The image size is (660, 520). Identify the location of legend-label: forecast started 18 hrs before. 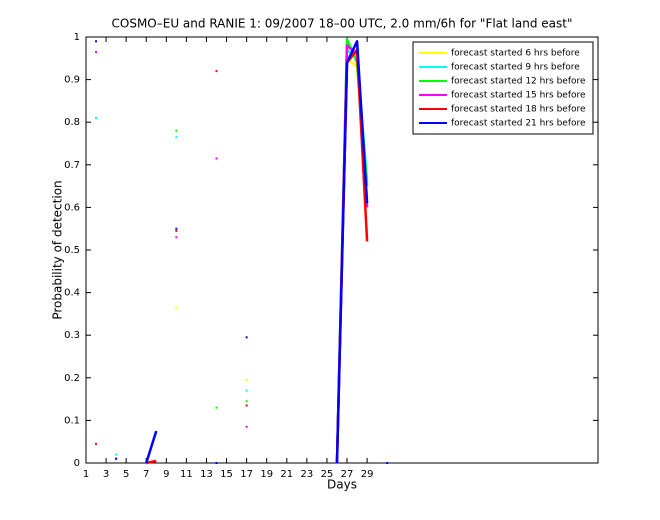
(518, 110).